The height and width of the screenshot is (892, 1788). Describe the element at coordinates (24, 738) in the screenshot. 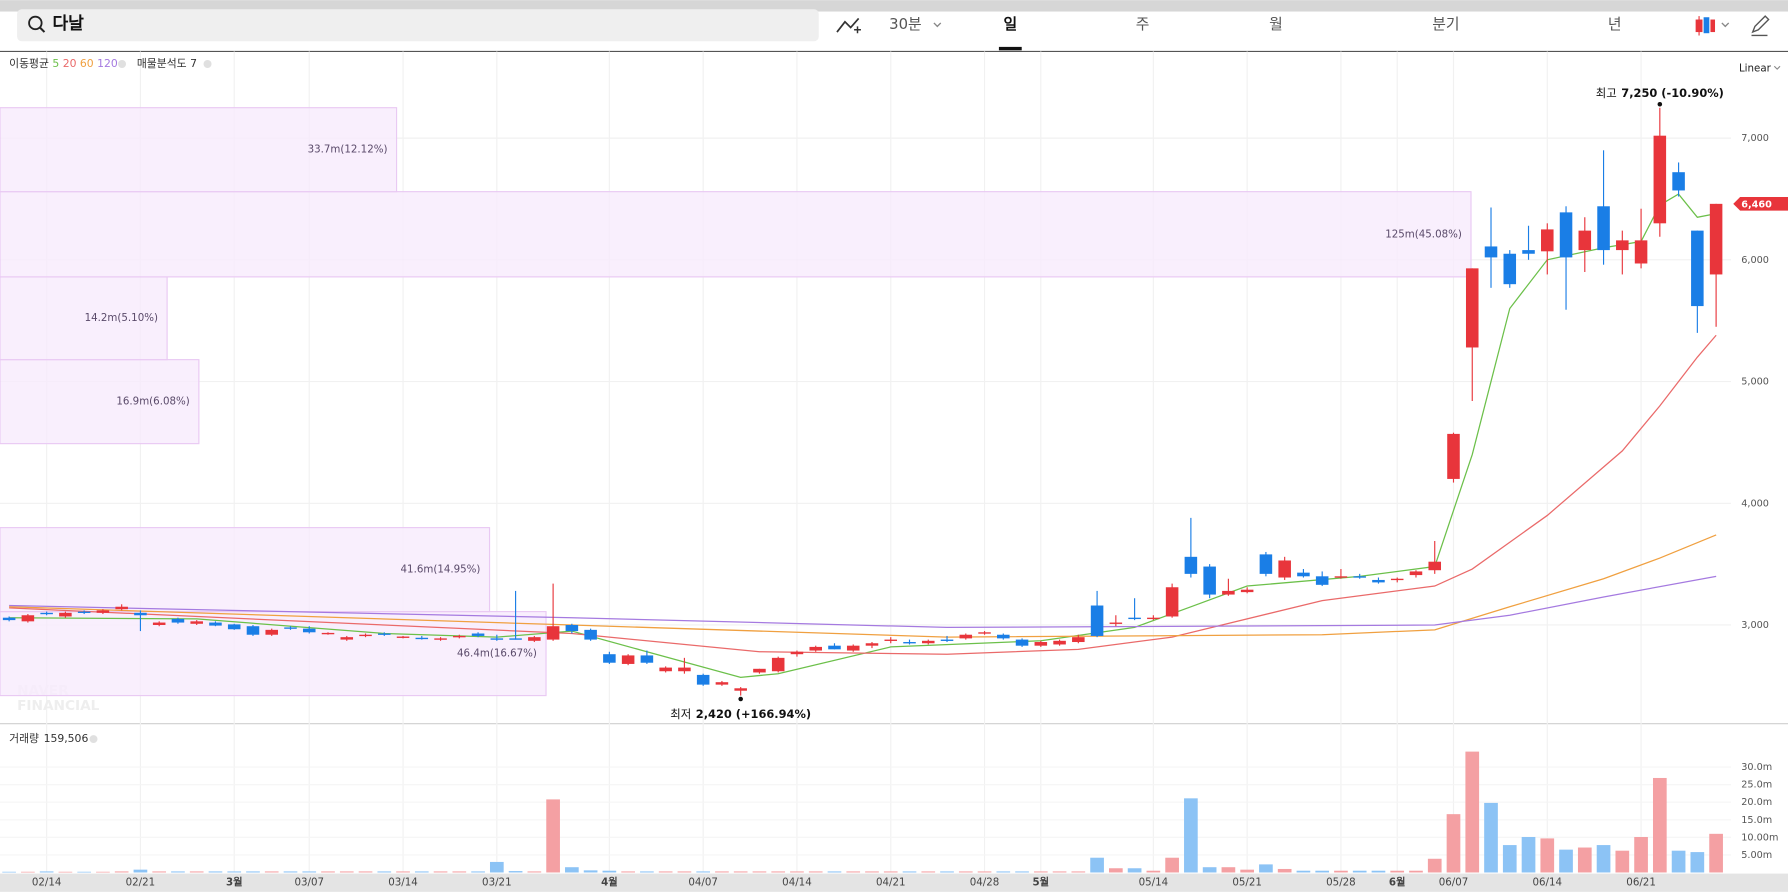

I see `volume-title: 거래량` at that location.